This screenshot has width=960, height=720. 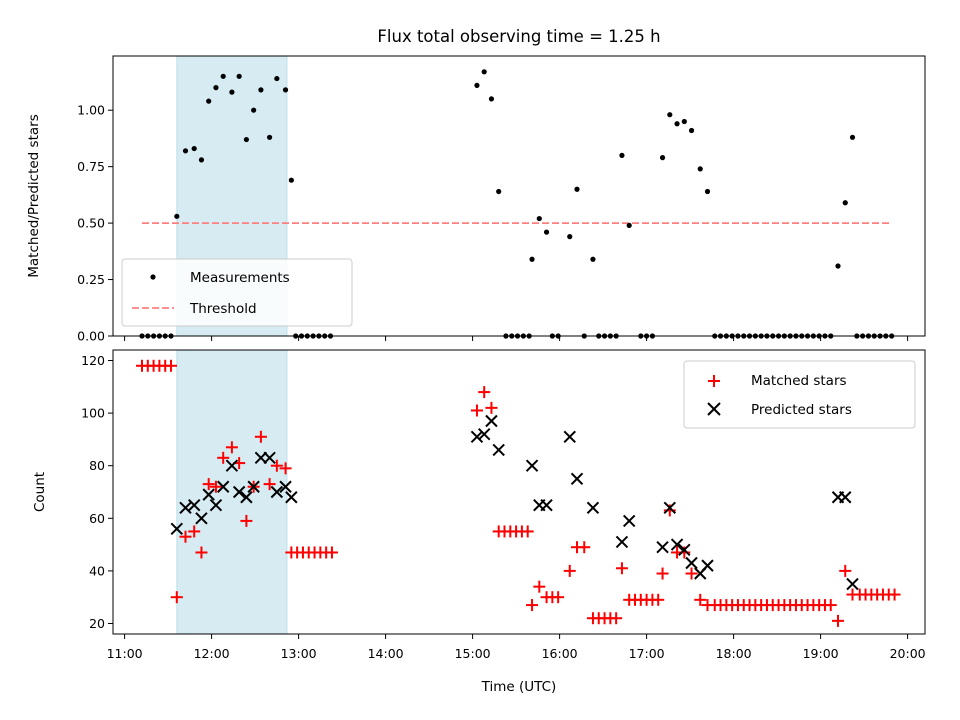 What do you see at coordinates (386, 653) in the screenshot?
I see `x-tick-label: 14:00` at bounding box center [386, 653].